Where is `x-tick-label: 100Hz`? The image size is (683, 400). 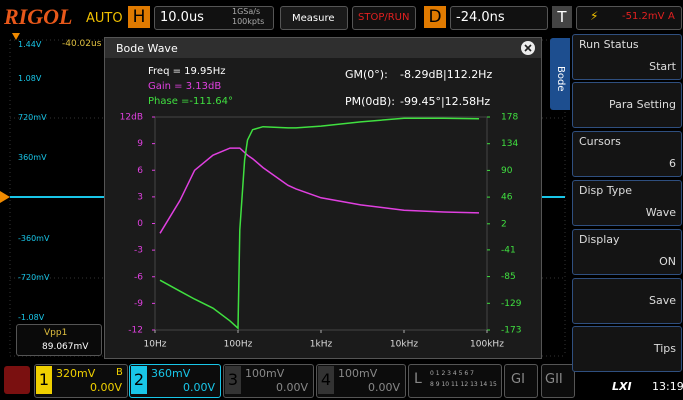 x-tick-label: 100Hz is located at coordinates (238, 345).